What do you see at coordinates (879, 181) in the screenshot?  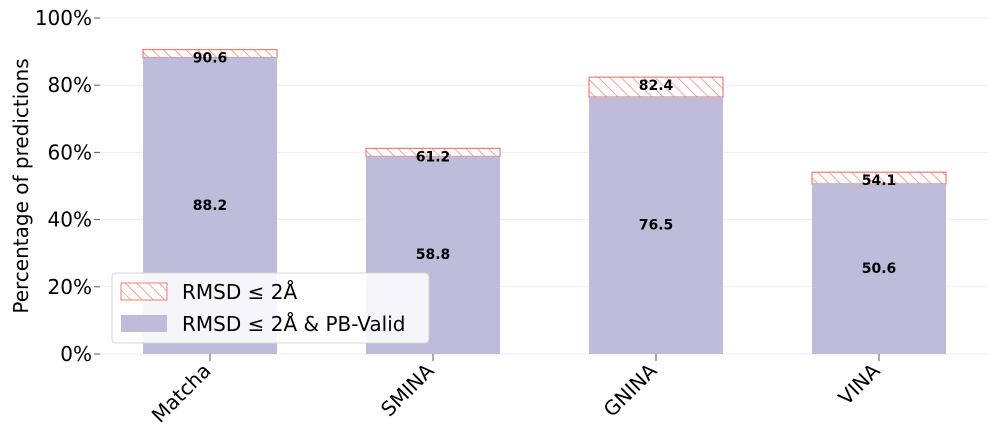 I see `data-label-rmsd: 54.1` at bounding box center [879, 181].